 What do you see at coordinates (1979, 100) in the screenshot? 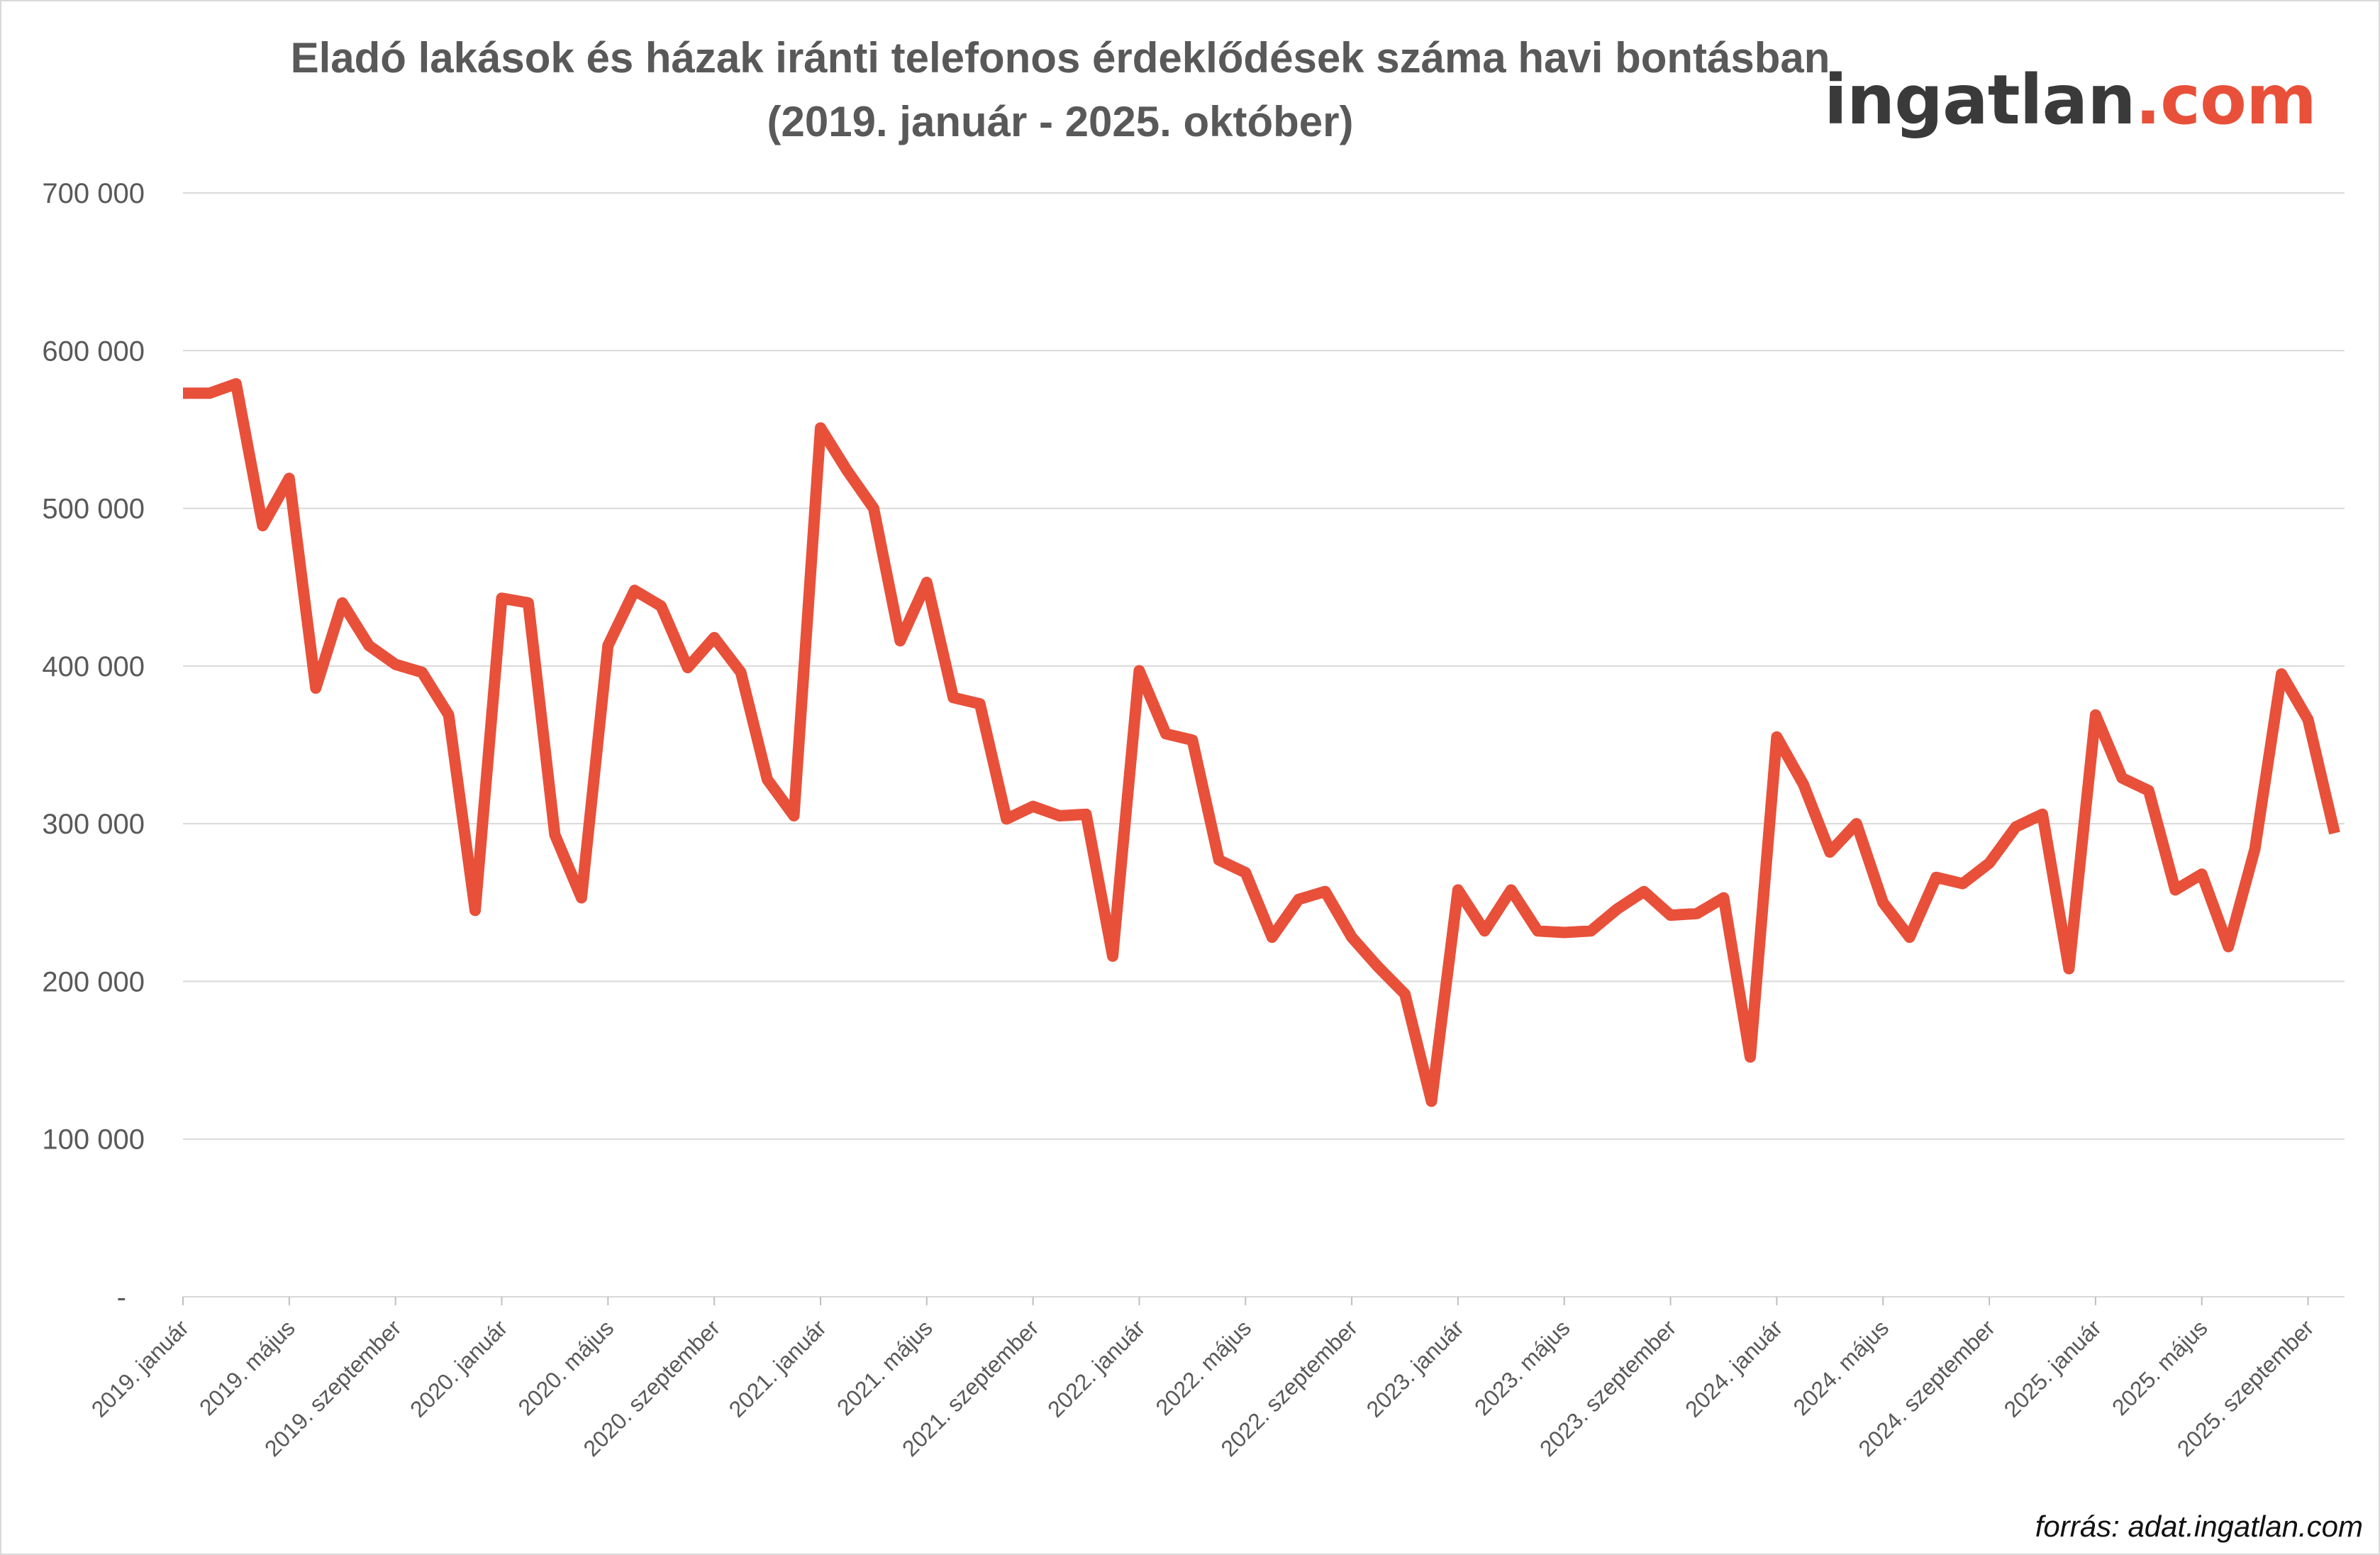
I see `logo-text-main: ingatlan` at bounding box center [1979, 100].